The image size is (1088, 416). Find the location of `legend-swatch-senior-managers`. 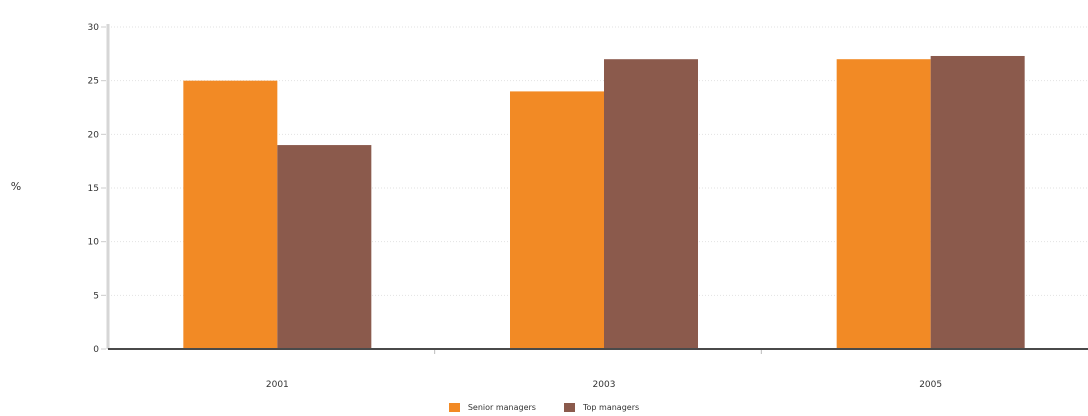

legend-swatch-senior-managers is located at coordinates (454, 407).